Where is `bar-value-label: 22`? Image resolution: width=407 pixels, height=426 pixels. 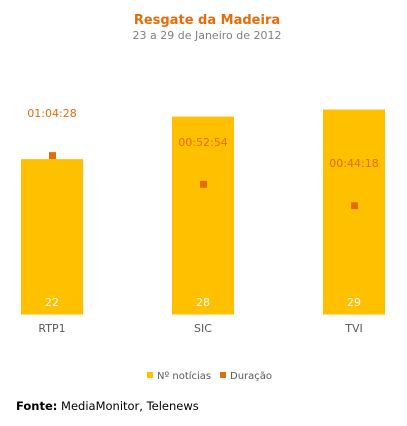 bar-value-label: 22 is located at coordinates (52, 302).